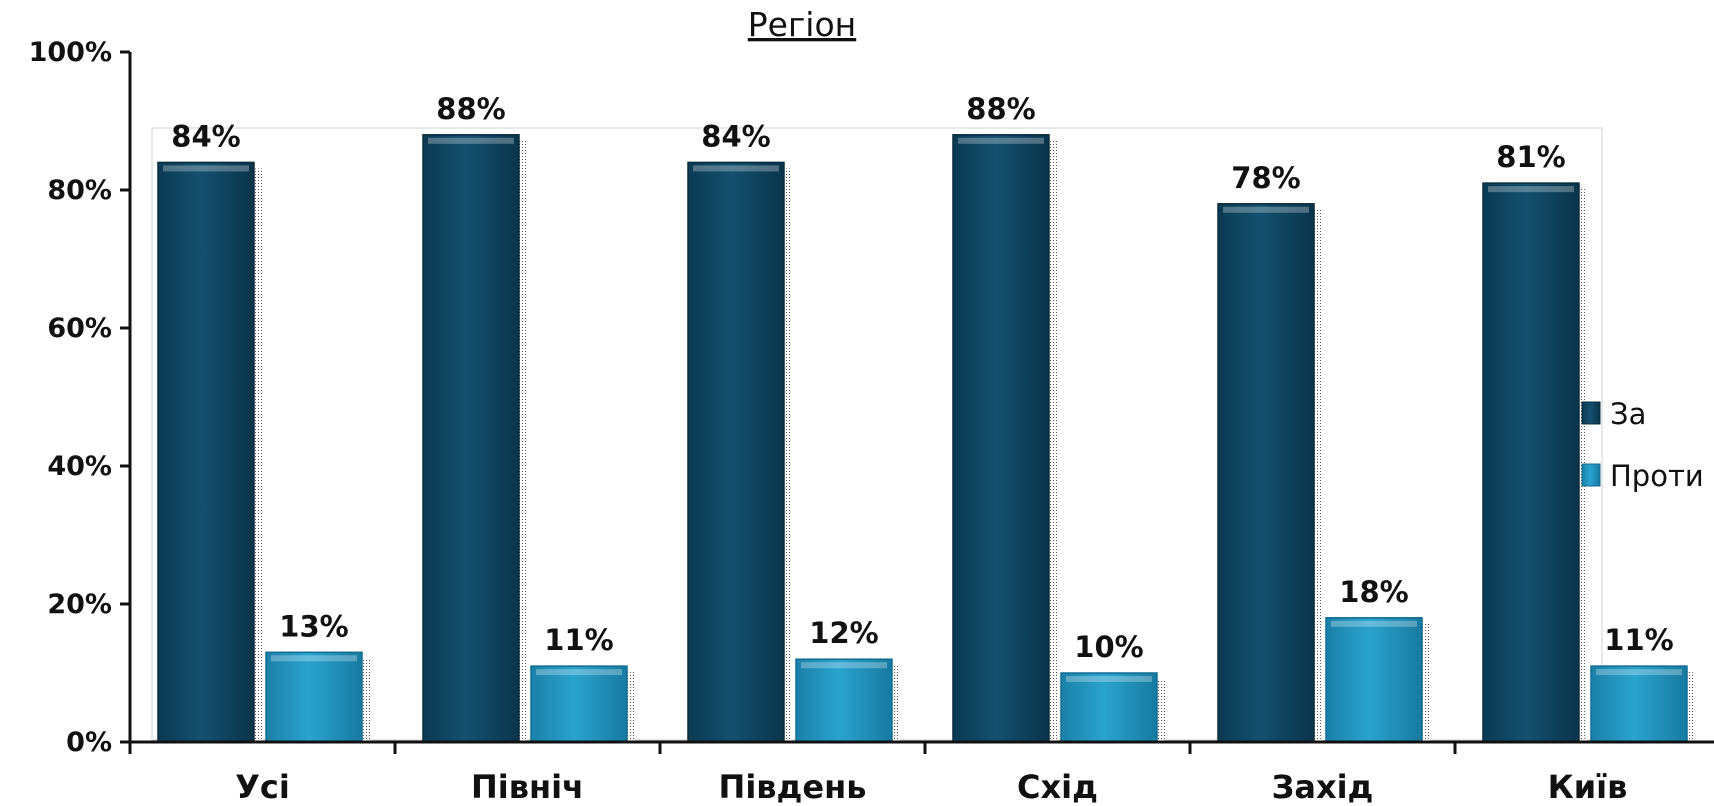 This screenshot has width=1714, height=806. What do you see at coordinates (70, 52) in the screenshot?
I see `y-tick-label: 100%` at bounding box center [70, 52].